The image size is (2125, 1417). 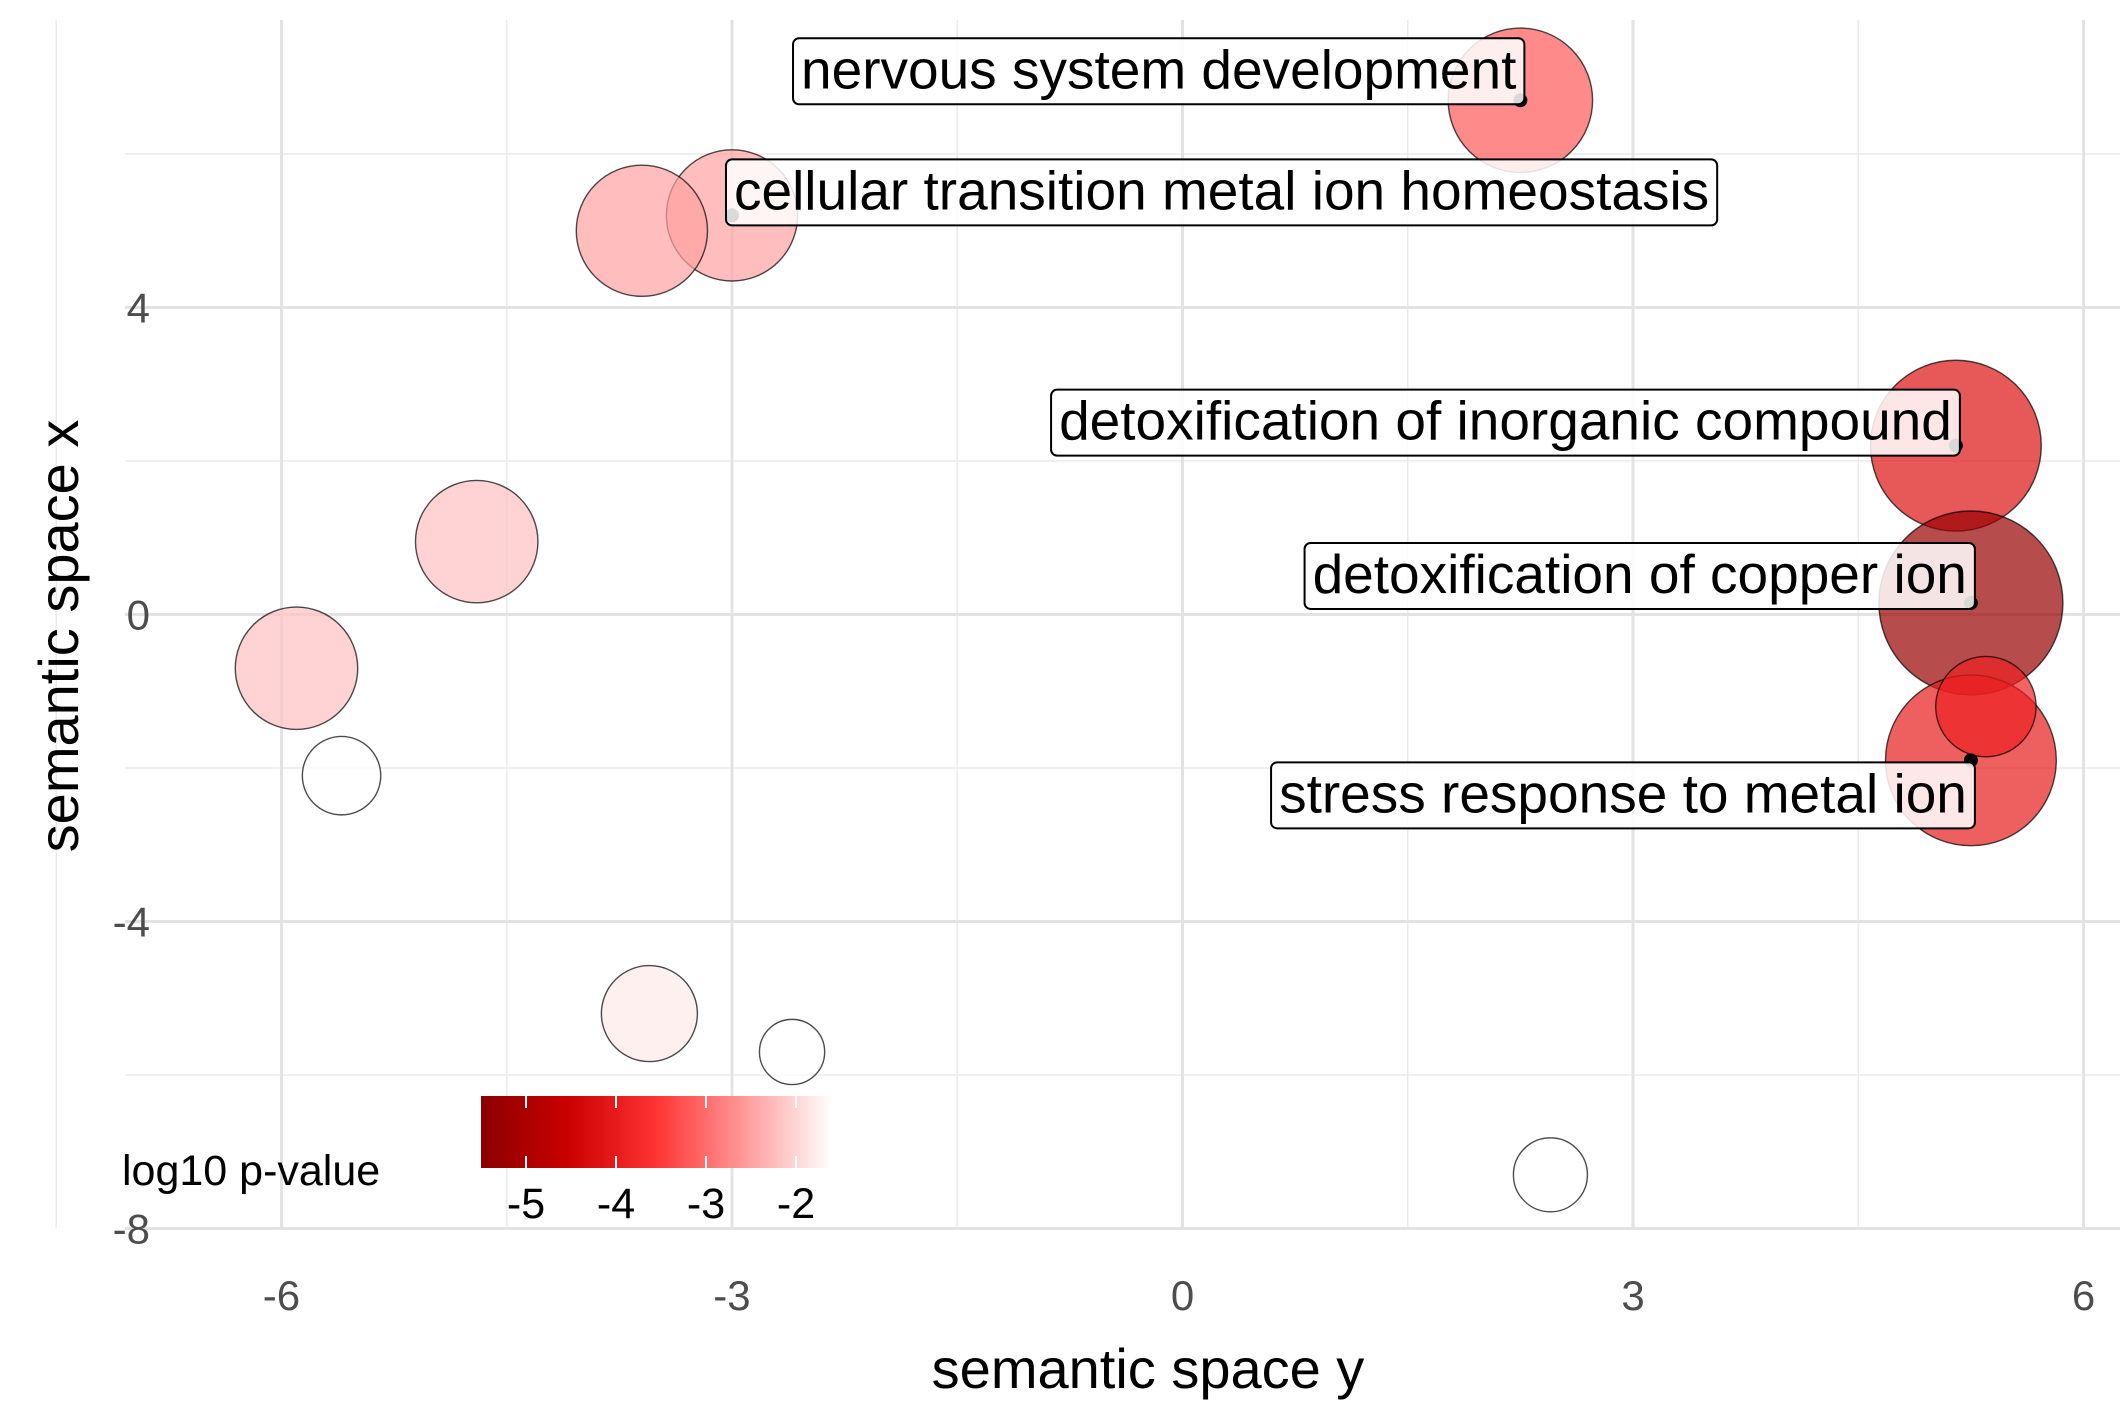 I want to click on legend-colorbar, so click(x=656, y=1132).